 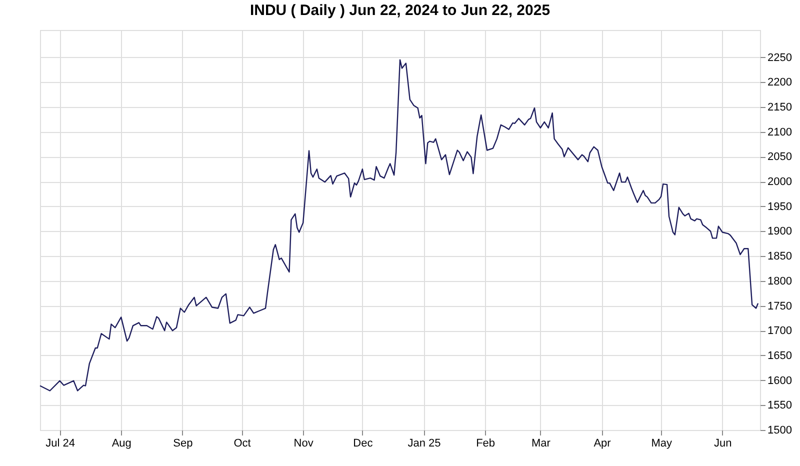 I want to click on y-tick-label: 1550, so click(x=780, y=406).